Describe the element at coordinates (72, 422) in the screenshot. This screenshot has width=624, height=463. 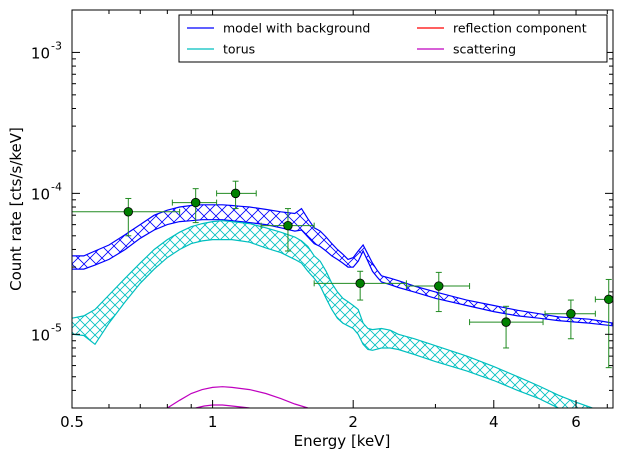
I see `x-tick-label-0: 0.5` at that location.